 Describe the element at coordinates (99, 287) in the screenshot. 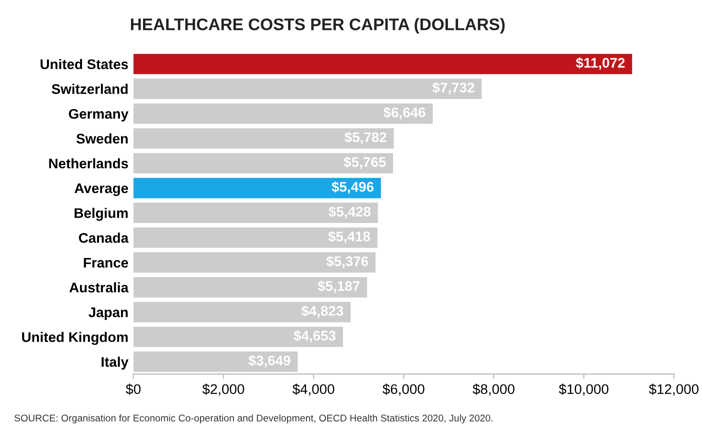

I see `y-tick-label: Australia` at that location.